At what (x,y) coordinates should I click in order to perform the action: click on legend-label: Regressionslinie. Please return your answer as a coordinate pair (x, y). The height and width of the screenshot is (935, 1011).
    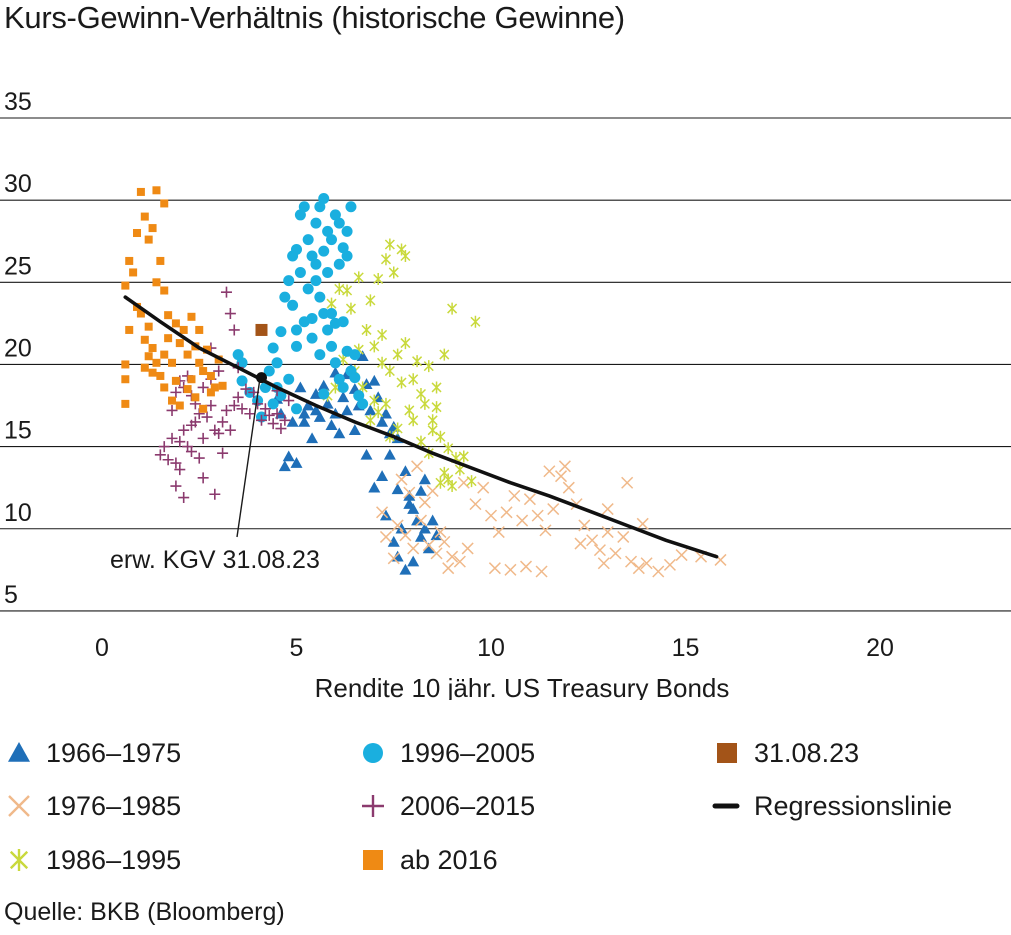
    Looking at the image, I should click on (853, 805).